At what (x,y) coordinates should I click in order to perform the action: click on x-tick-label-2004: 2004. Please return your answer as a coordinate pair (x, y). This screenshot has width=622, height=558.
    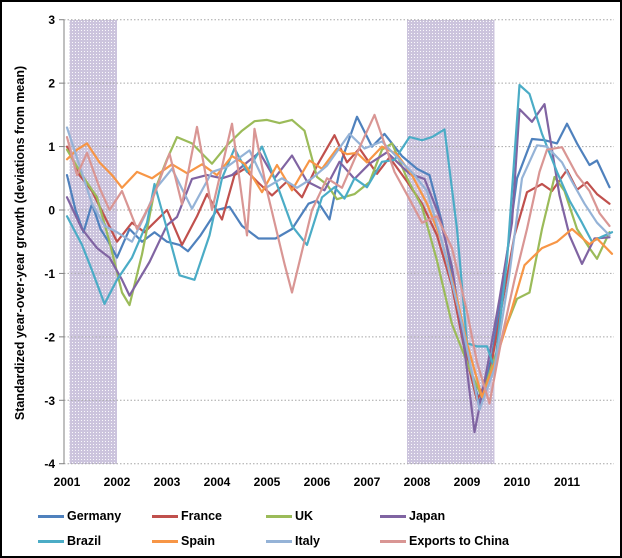
    Looking at the image, I should click on (217, 482).